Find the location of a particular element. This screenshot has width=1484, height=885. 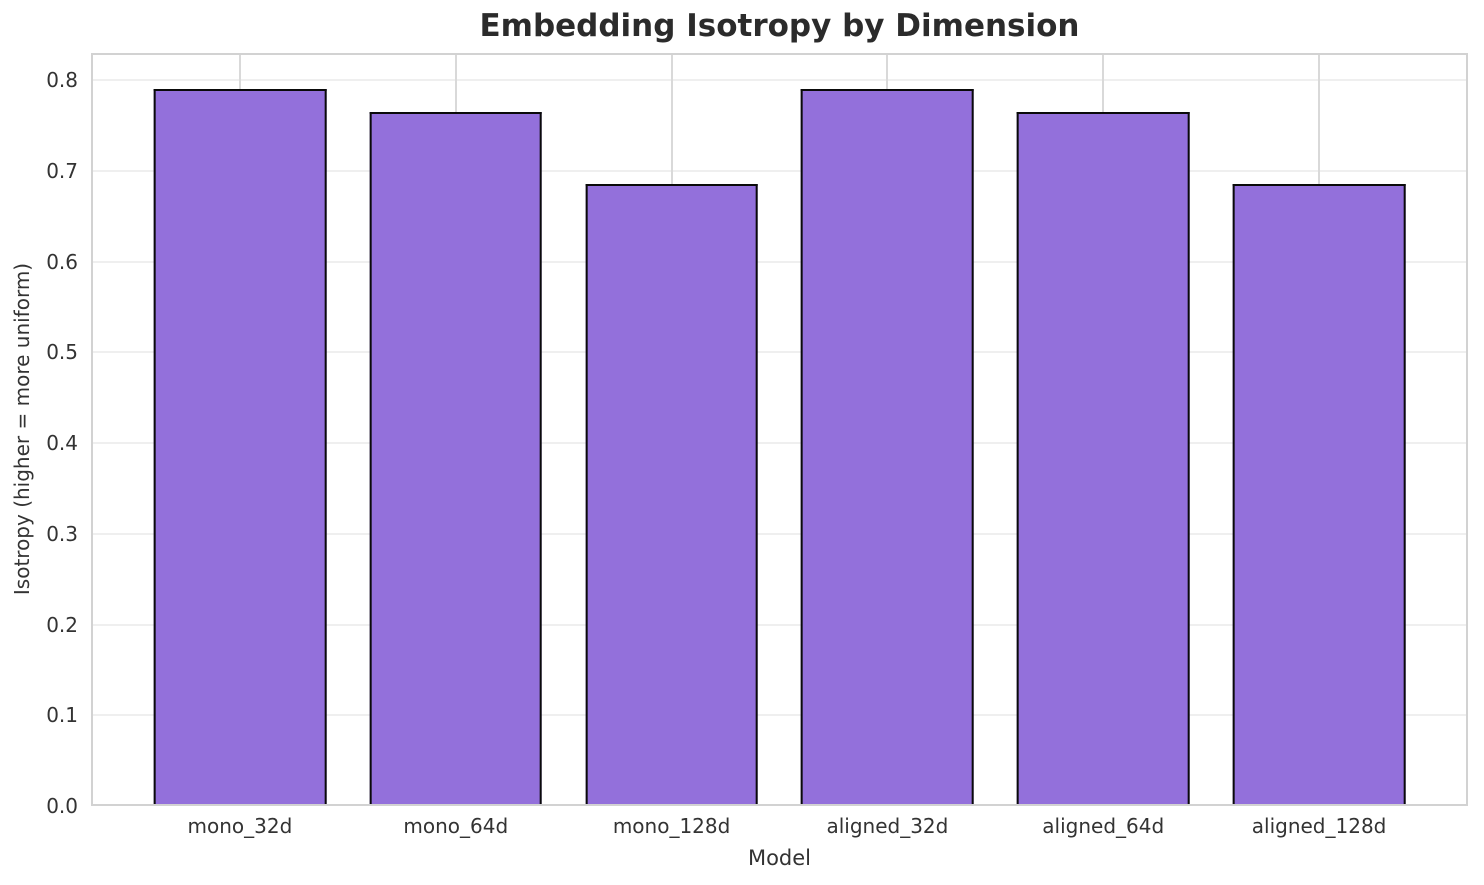

y-tick-label-0.7: 0.7 is located at coordinates (62, 170).